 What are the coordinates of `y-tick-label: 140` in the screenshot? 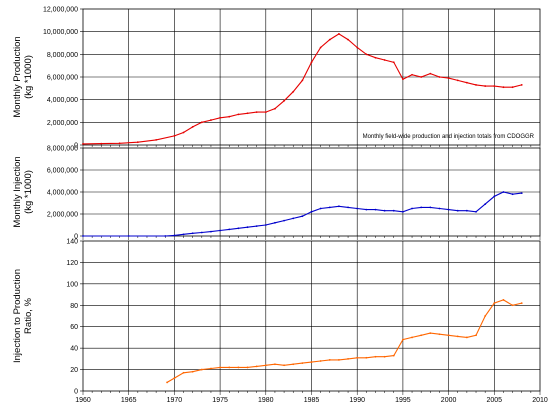 It's located at (72, 242).